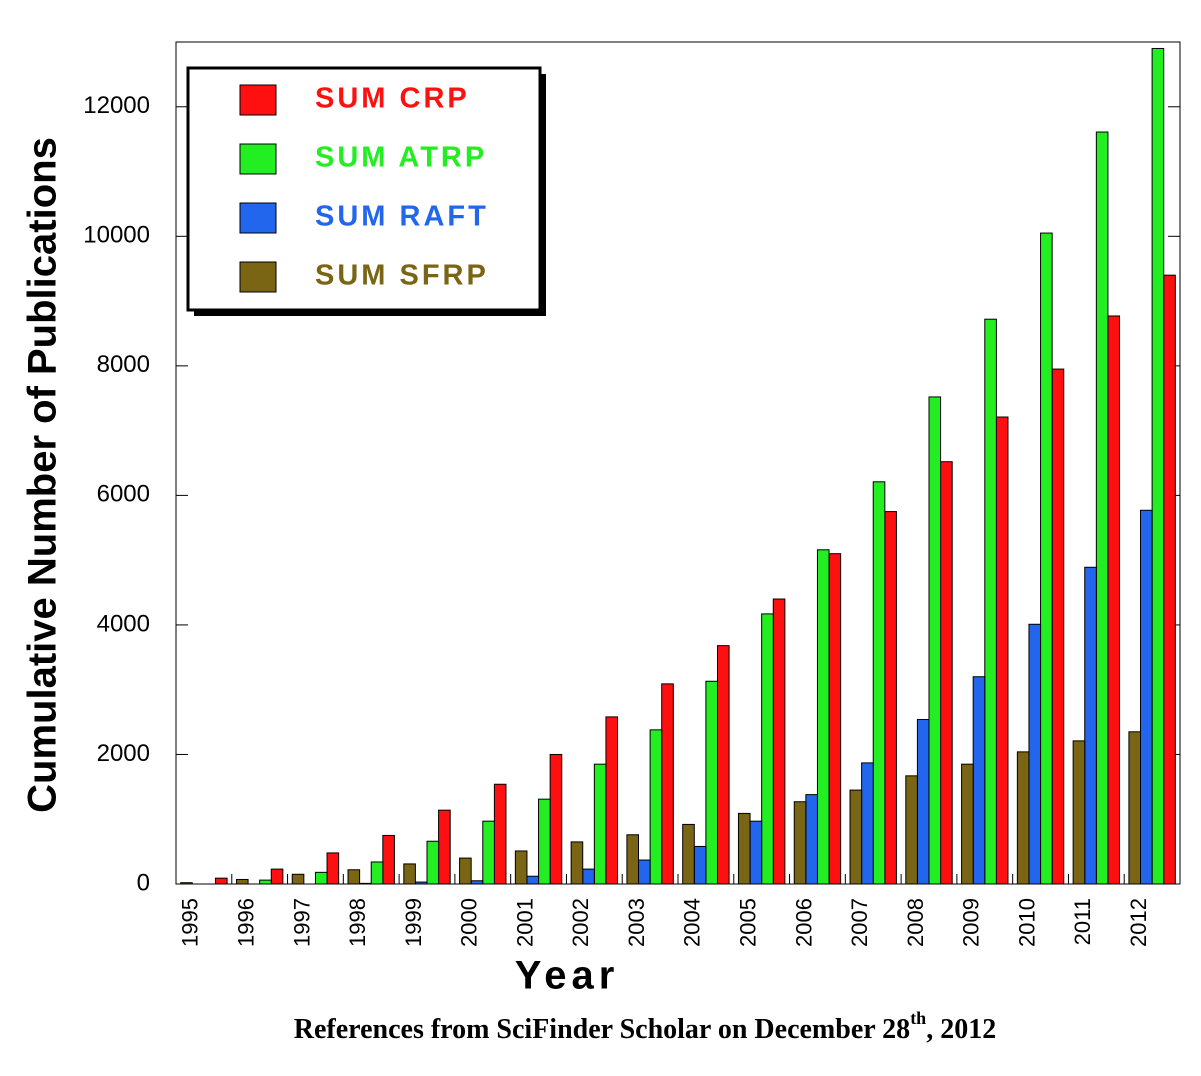  Describe the element at coordinates (190, 922) in the screenshot. I see `x-tick-label: 1995` at that location.